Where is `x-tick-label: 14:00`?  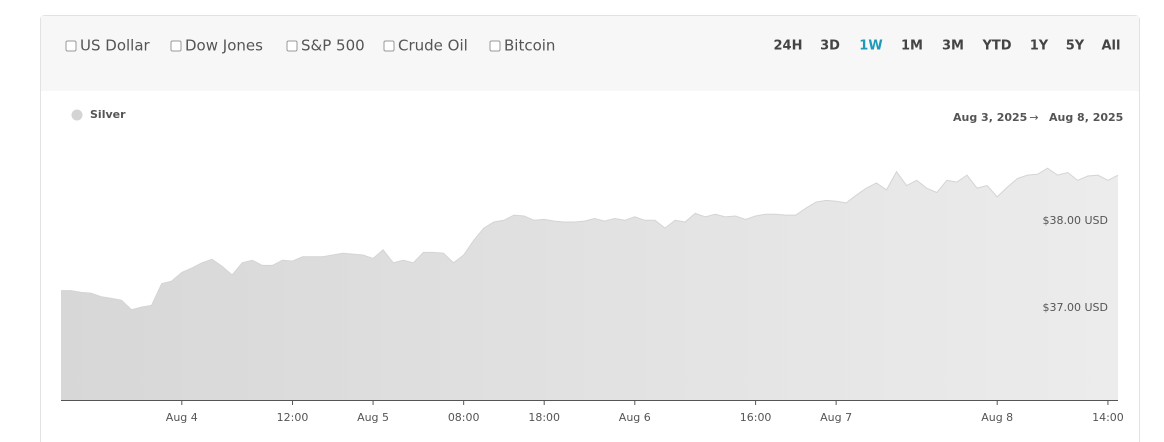 x-tick-label: 14:00 is located at coordinates (1108, 417).